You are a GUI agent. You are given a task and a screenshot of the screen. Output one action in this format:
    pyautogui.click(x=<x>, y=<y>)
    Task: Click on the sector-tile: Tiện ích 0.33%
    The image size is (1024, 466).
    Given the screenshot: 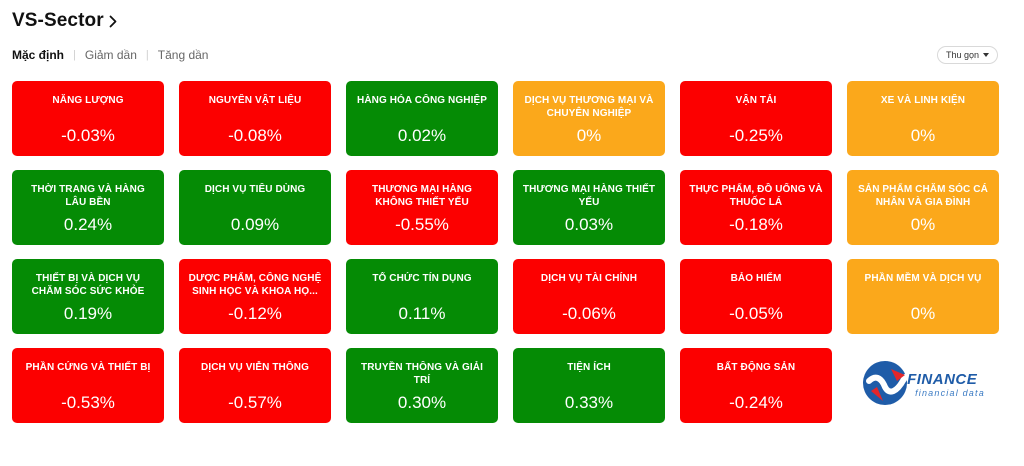 What is the action you would take?
    pyautogui.click(x=589, y=385)
    